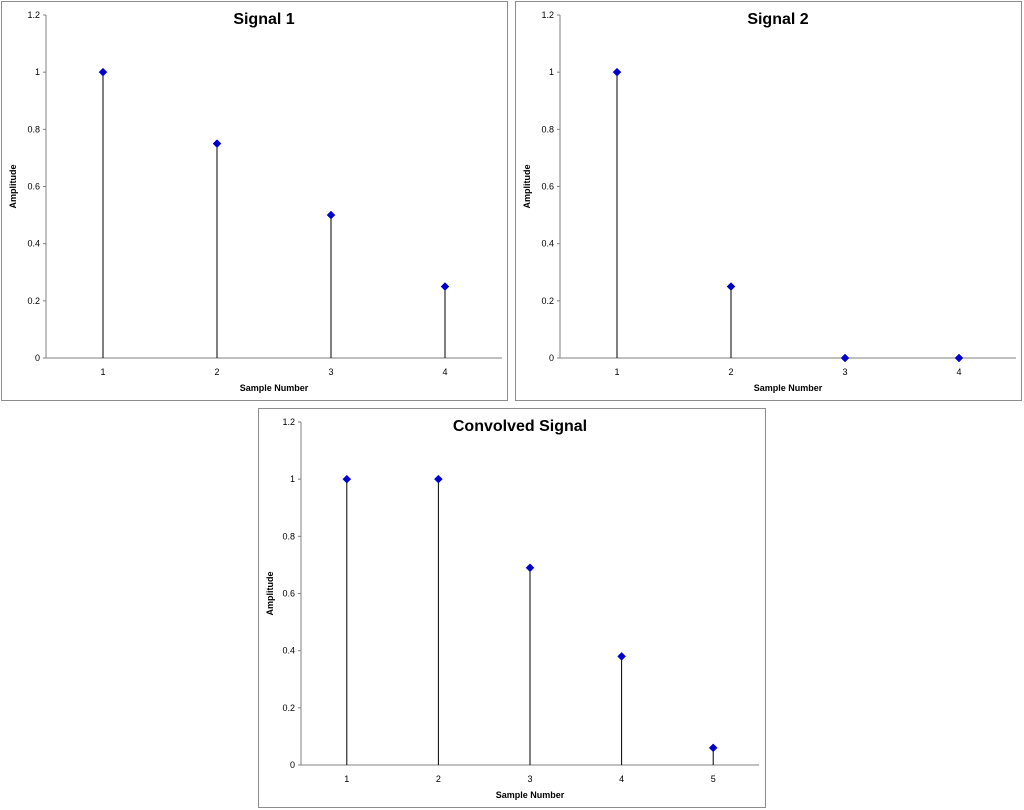  What do you see at coordinates (713, 779) in the screenshot?
I see `x-tick-label: 5` at bounding box center [713, 779].